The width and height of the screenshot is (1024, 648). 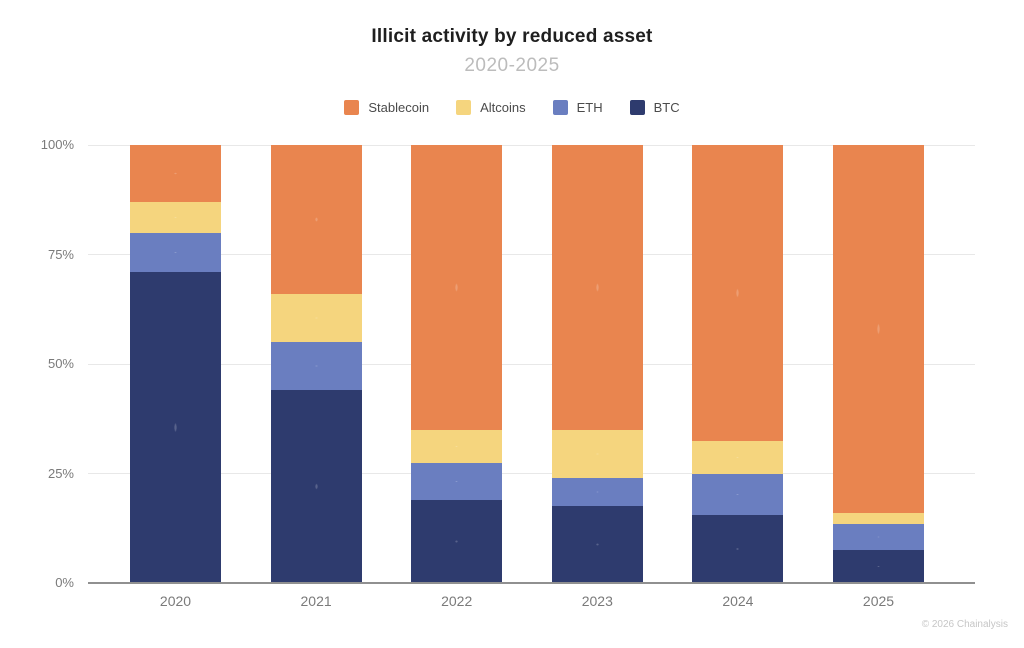 I want to click on bar-2023, so click(x=597, y=364).